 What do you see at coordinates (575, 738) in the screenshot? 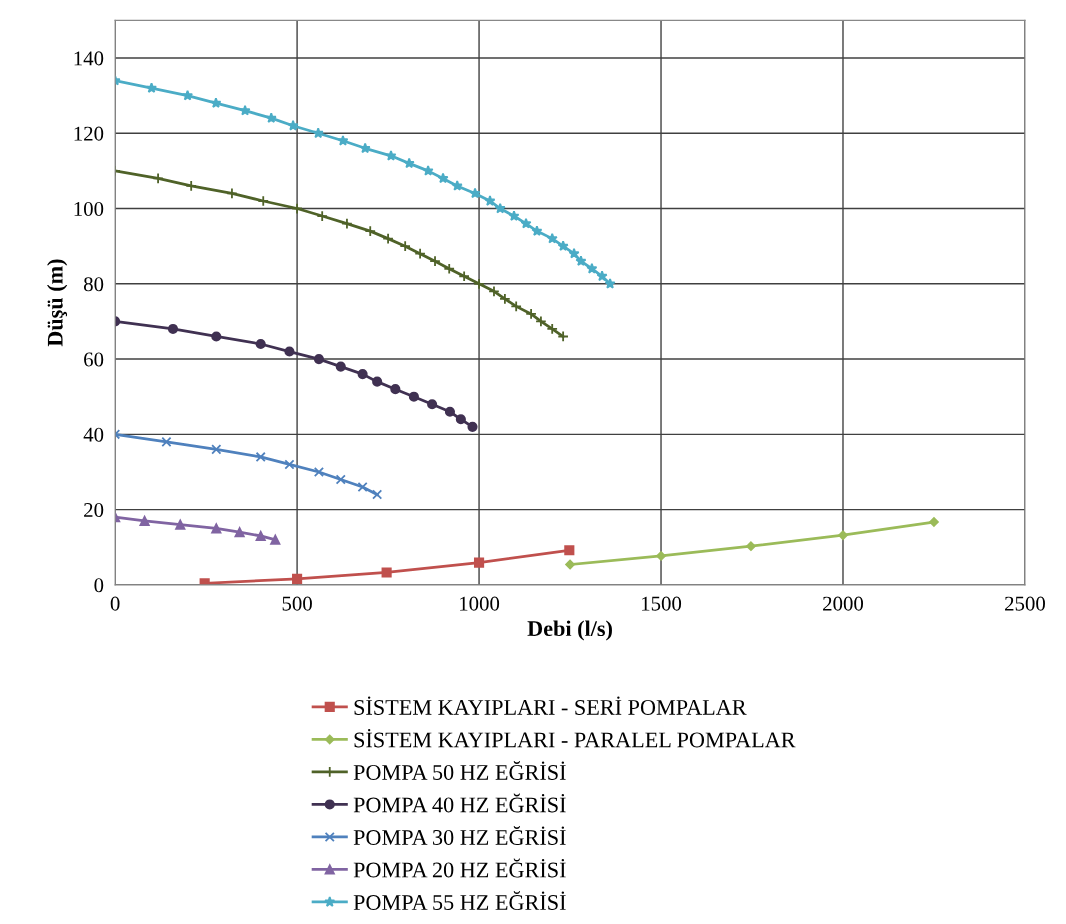
I see `legend-label: SİSTEM KAYIPLARI - PARALEL POMPALAR` at bounding box center [575, 738].